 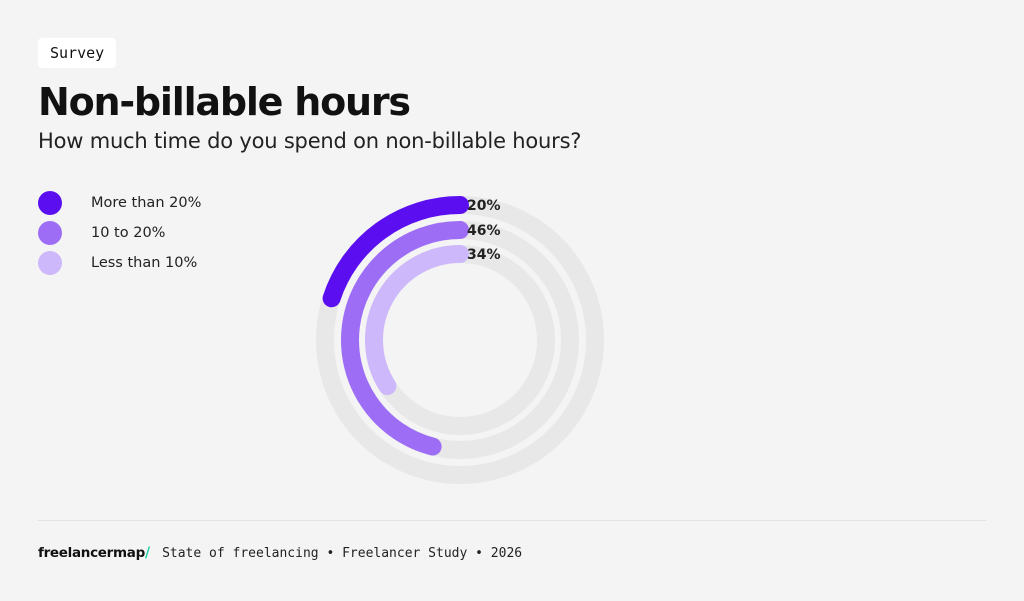 I want to click on legend-item: Less than 10%, so click(x=119, y=263).